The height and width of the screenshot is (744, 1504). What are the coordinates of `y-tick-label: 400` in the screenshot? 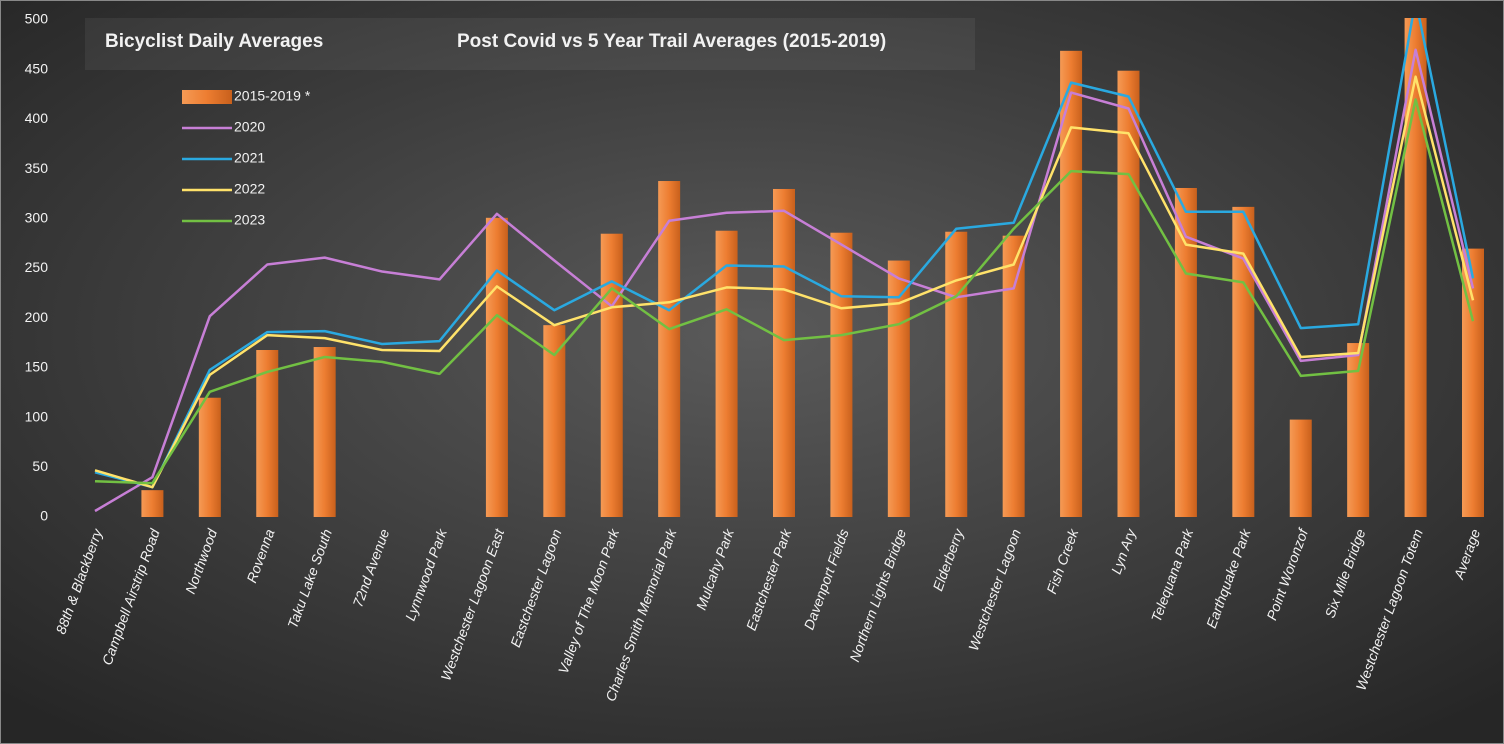 It's located at (37, 118).